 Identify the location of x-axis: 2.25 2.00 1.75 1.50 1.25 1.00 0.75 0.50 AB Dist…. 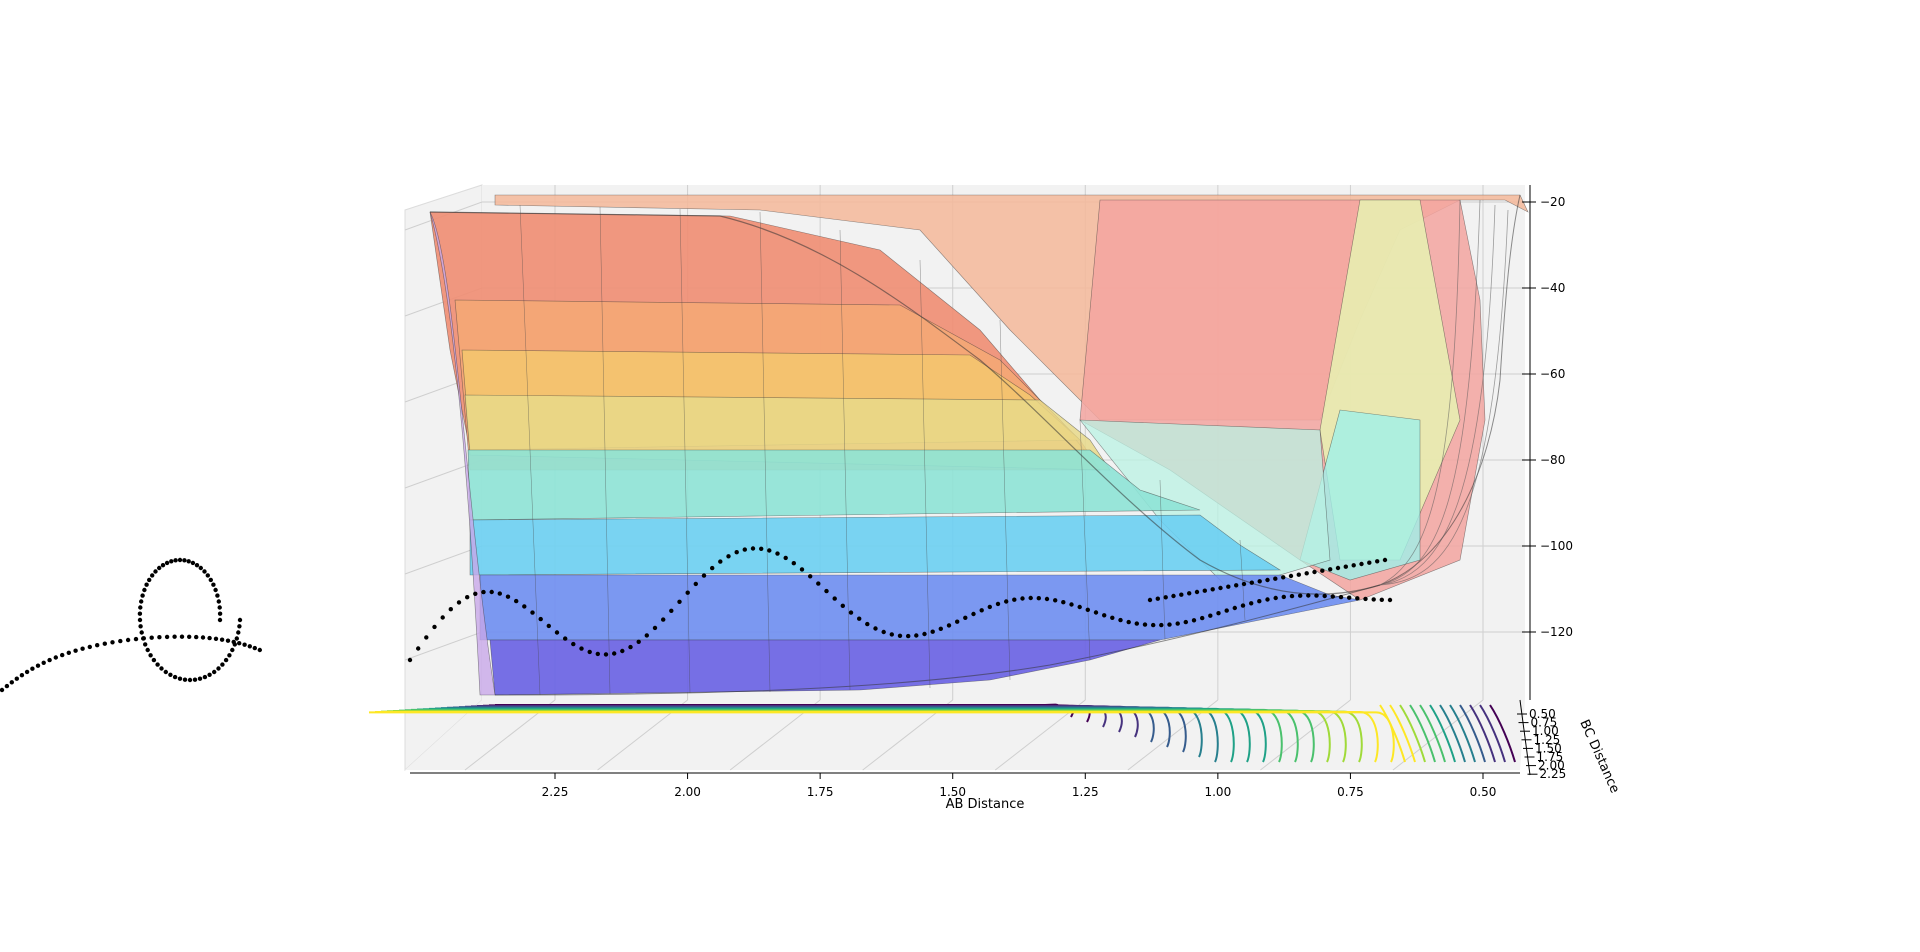
(965, 792).